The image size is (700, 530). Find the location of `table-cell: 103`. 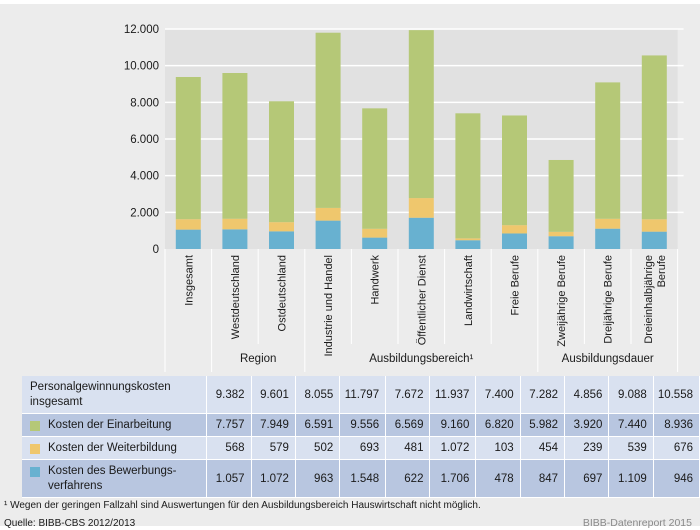

table-cell: 103 is located at coordinates (498, 448).